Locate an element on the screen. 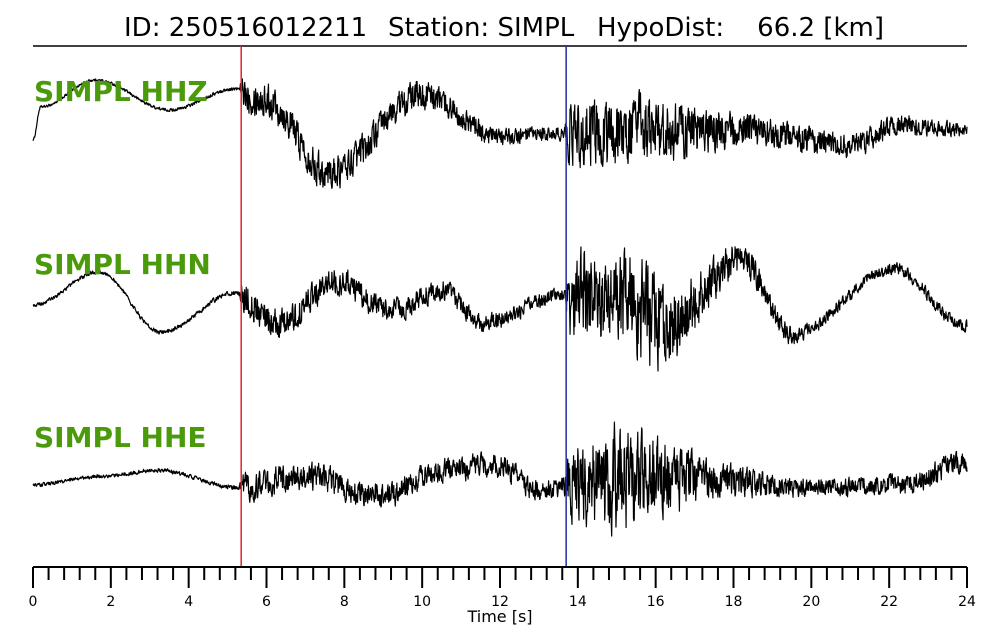  x-tick-label: 0 is located at coordinates (33, 602).